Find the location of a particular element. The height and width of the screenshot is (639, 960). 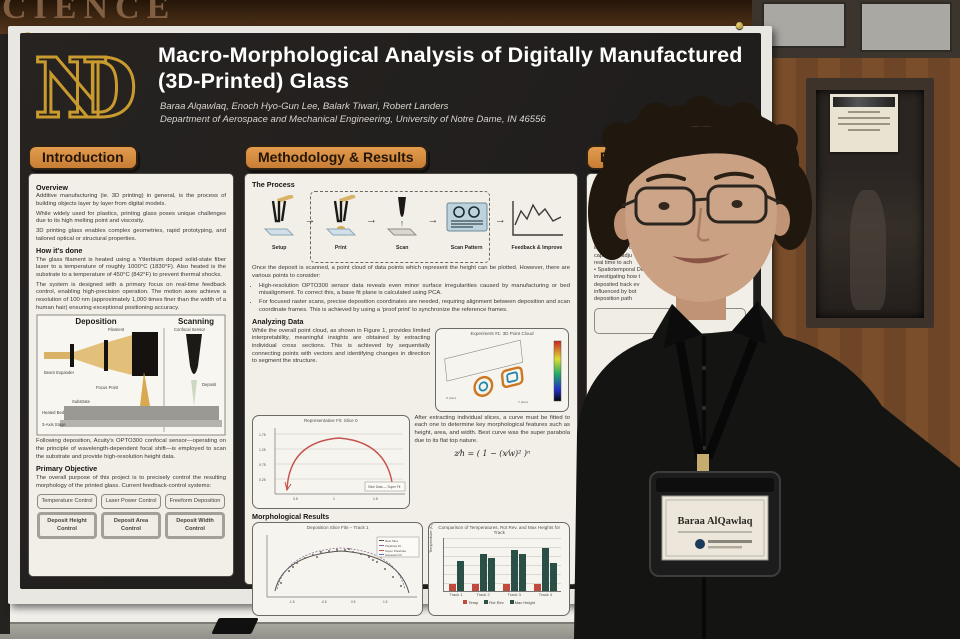

bar-group: Track 1 is located at coordinates (456, 567).